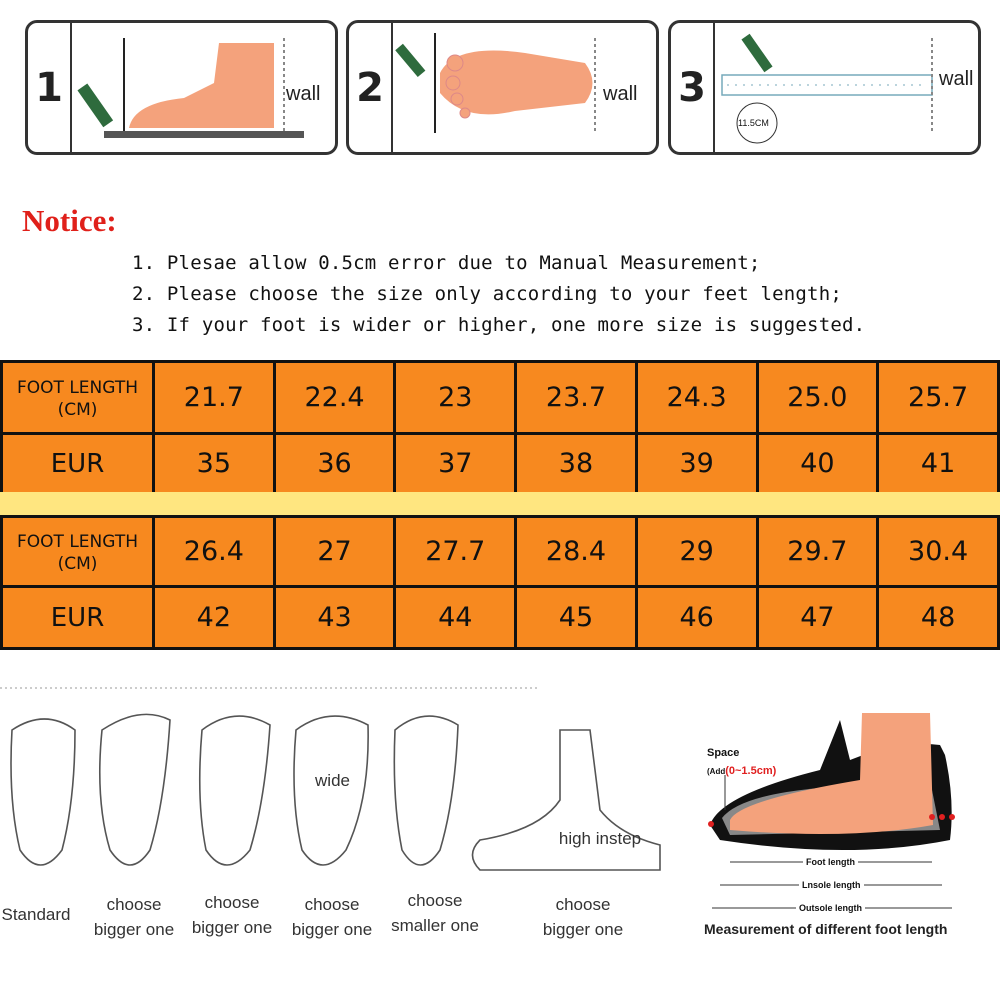 The image size is (1000, 1000). Describe the element at coordinates (938, 551) in the screenshot. I see `foot-length-cell: 30.4` at that location.